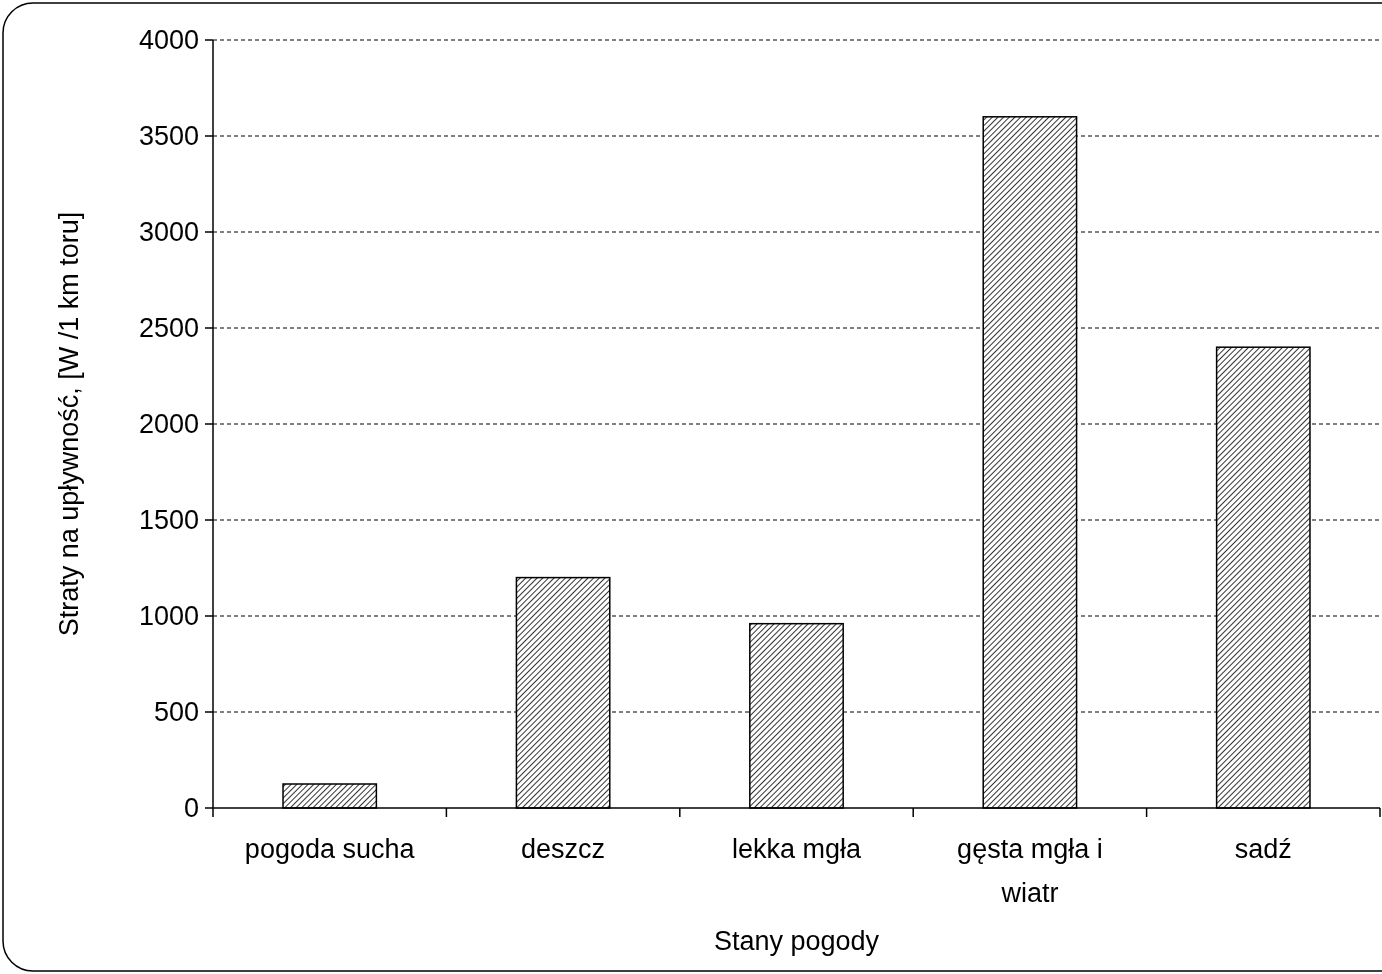 The image size is (1382, 974). What do you see at coordinates (796, 941) in the screenshot?
I see `x-axis-title: Stany pogody` at bounding box center [796, 941].